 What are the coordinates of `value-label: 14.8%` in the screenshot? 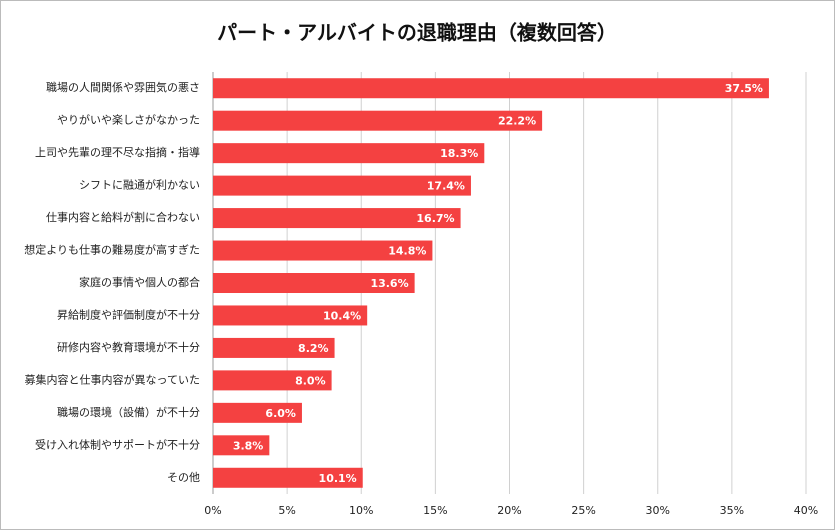 It's located at (407, 251).